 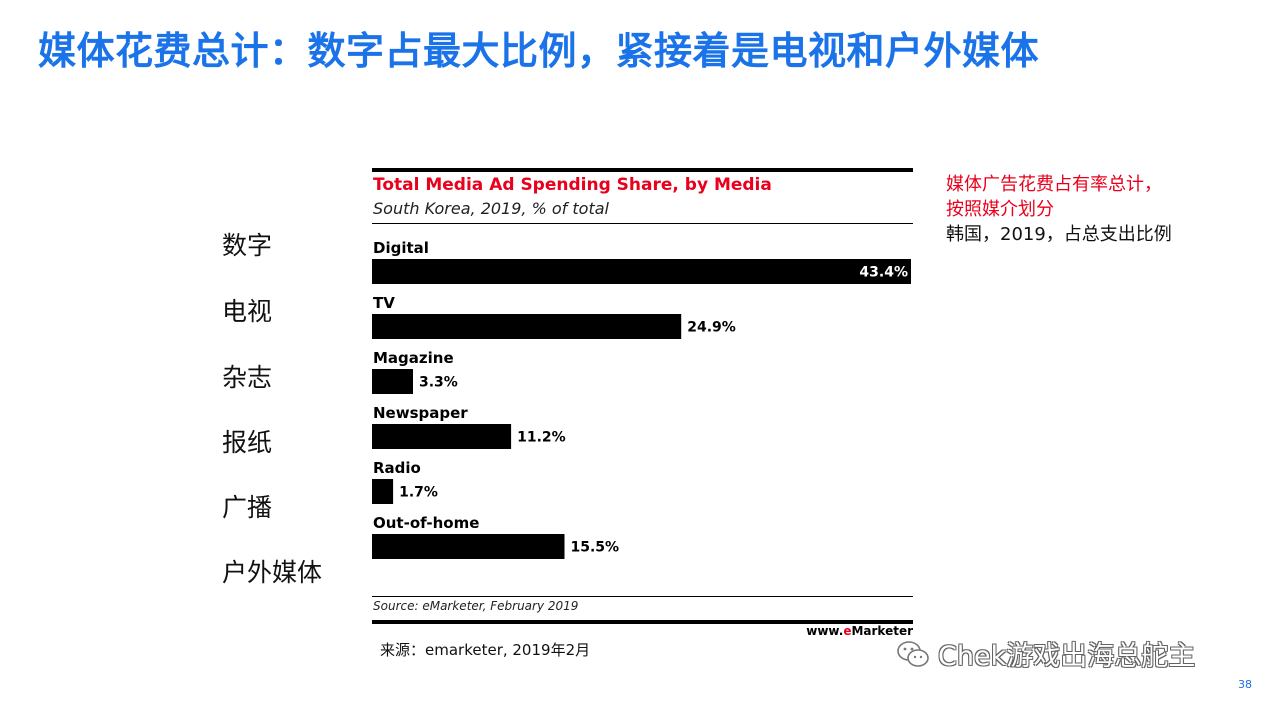 I want to click on side-note-line3: 韩国，2019，占总支出比例, so click(x=1059, y=234).